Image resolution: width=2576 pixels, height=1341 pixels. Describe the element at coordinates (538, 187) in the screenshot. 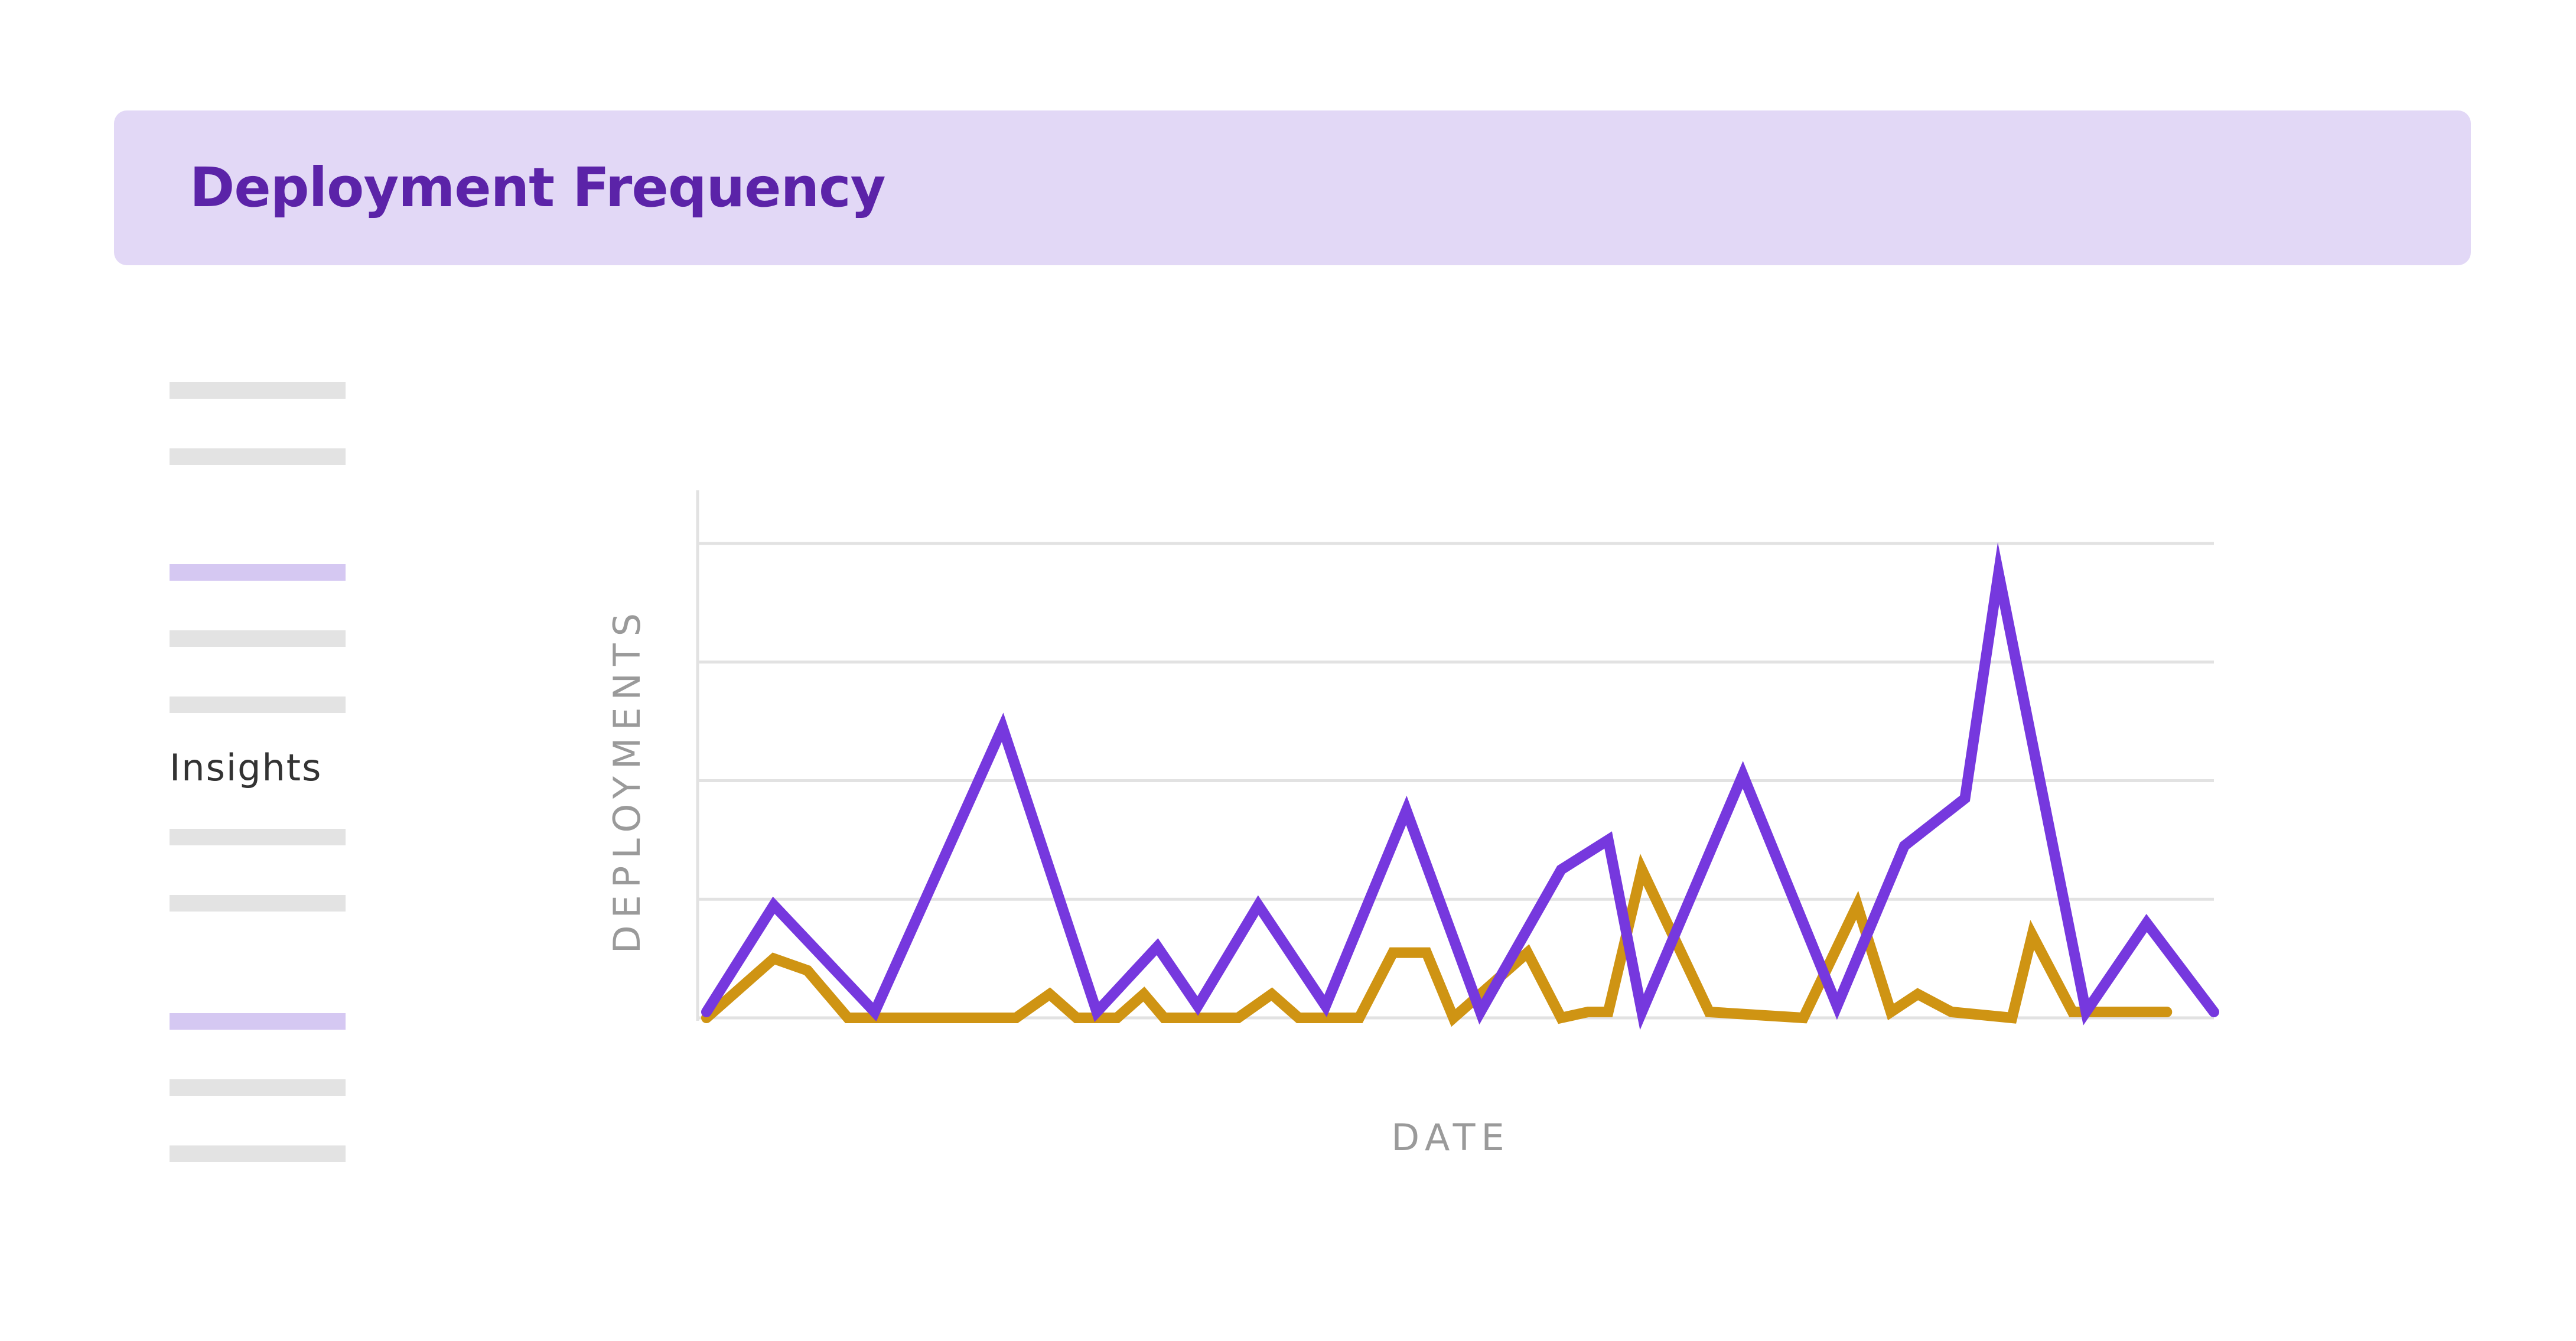

I see `page-title: Deployment Frequency` at that location.